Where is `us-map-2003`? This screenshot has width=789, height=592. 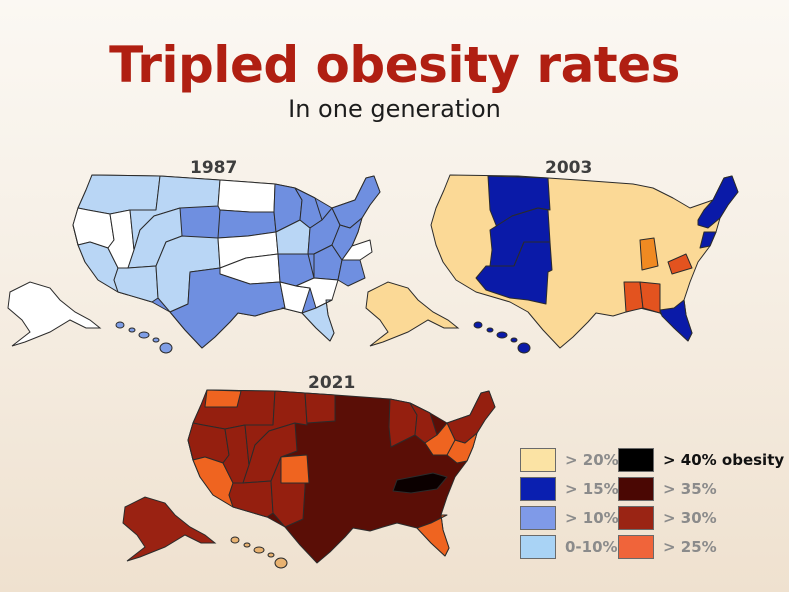 us-map-2003 is located at coordinates (552, 264).